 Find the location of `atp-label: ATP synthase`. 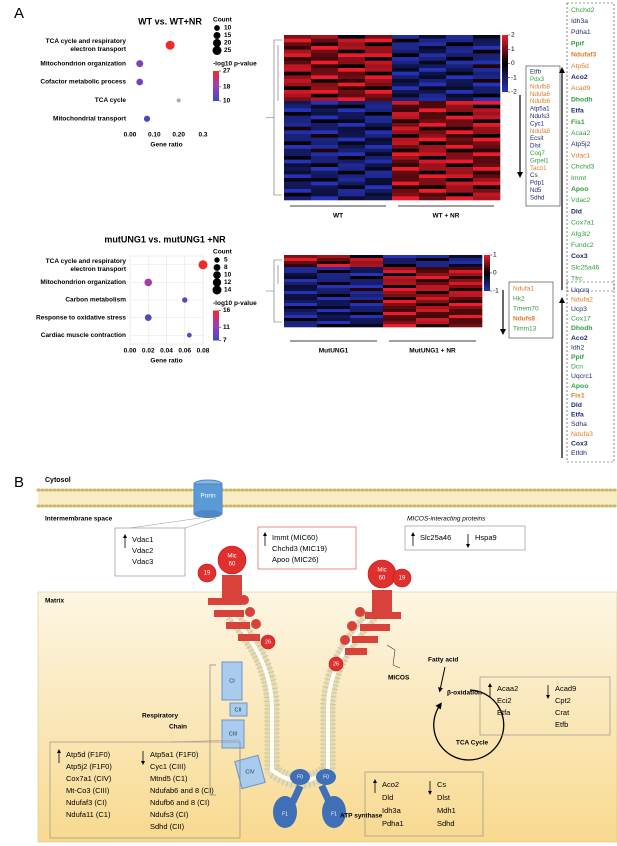

atp-label: ATP synthase is located at coordinates (361, 816).